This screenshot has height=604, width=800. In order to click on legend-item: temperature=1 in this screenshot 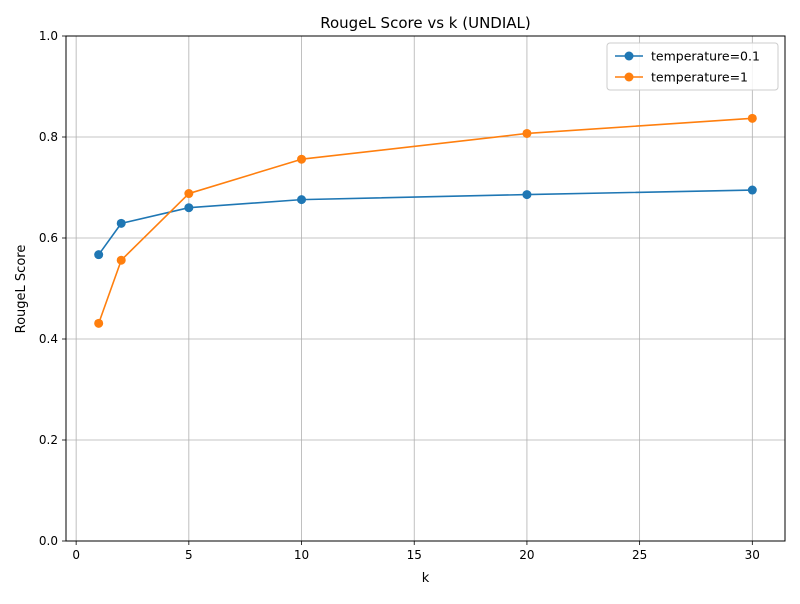, I will do `click(681, 77)`.